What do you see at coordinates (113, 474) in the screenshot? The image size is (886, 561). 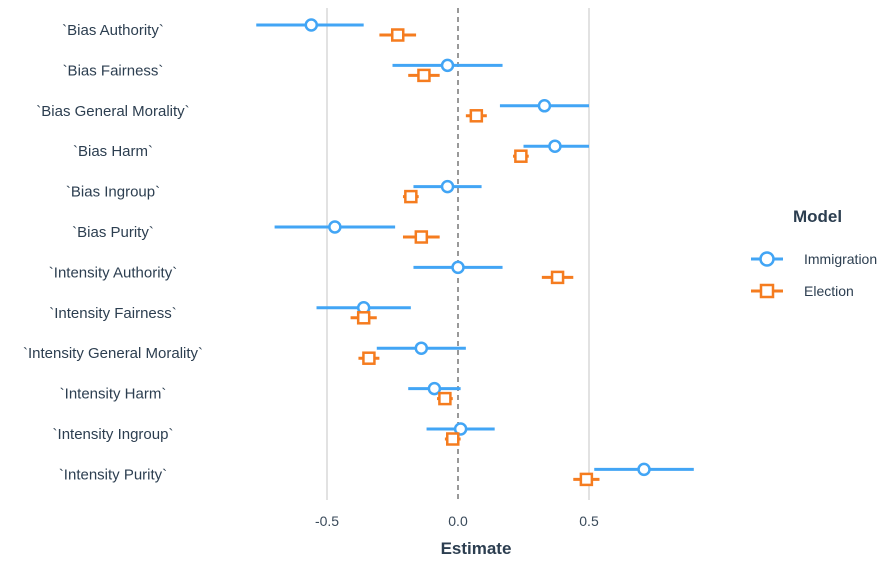 I see `category-label: `Intensity Purity`` at bounding box center [113, 474].